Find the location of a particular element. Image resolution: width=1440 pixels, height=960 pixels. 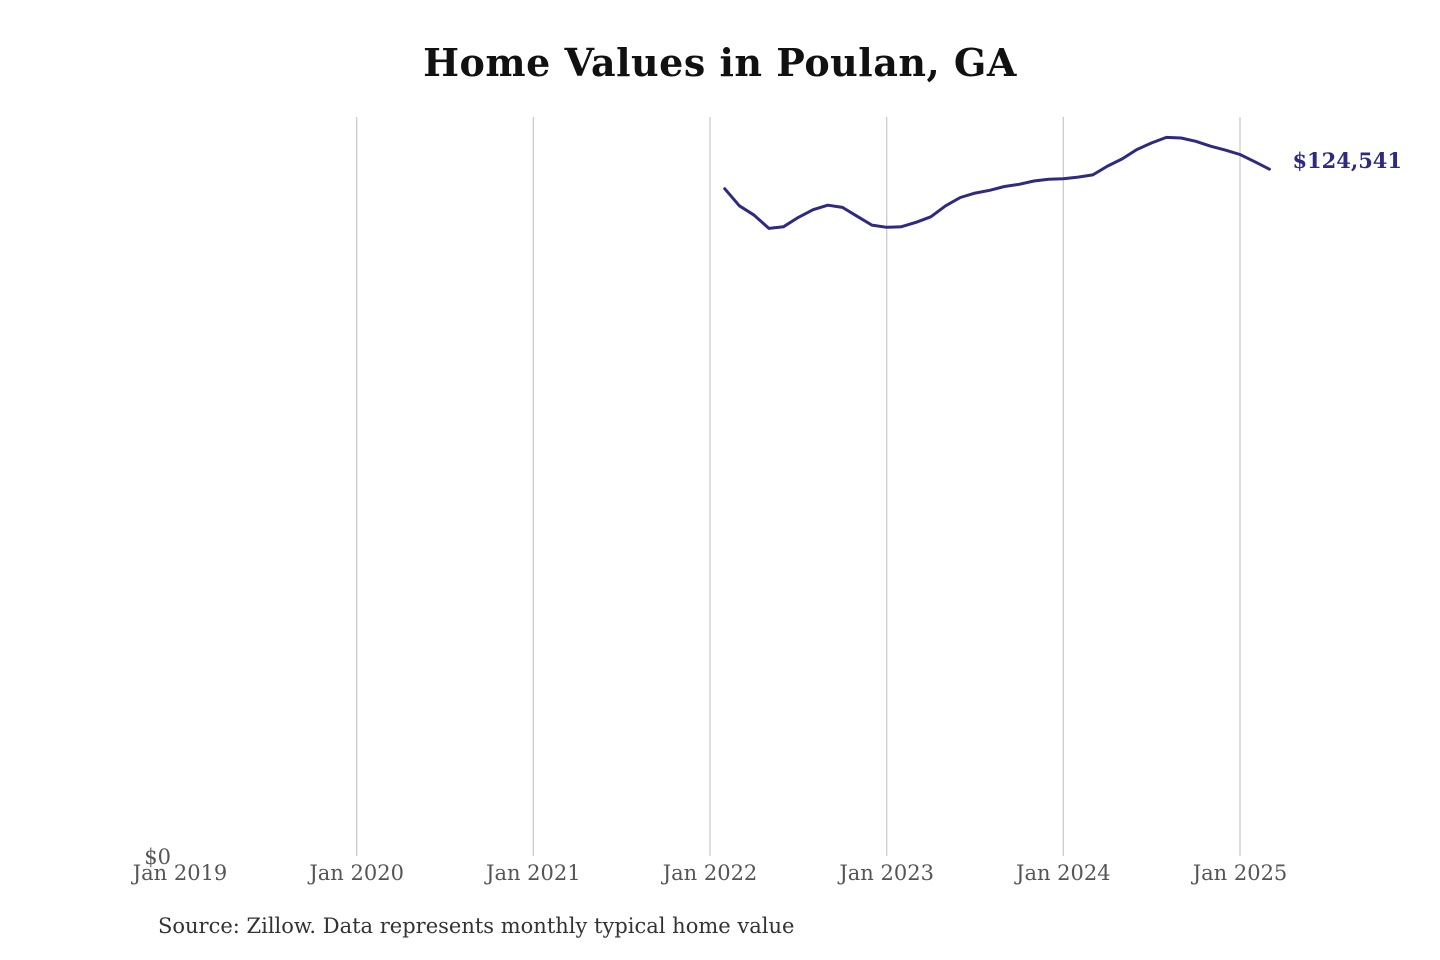

x-tick-label-2021: Jan 2021 is located at coordinates (532, 873).